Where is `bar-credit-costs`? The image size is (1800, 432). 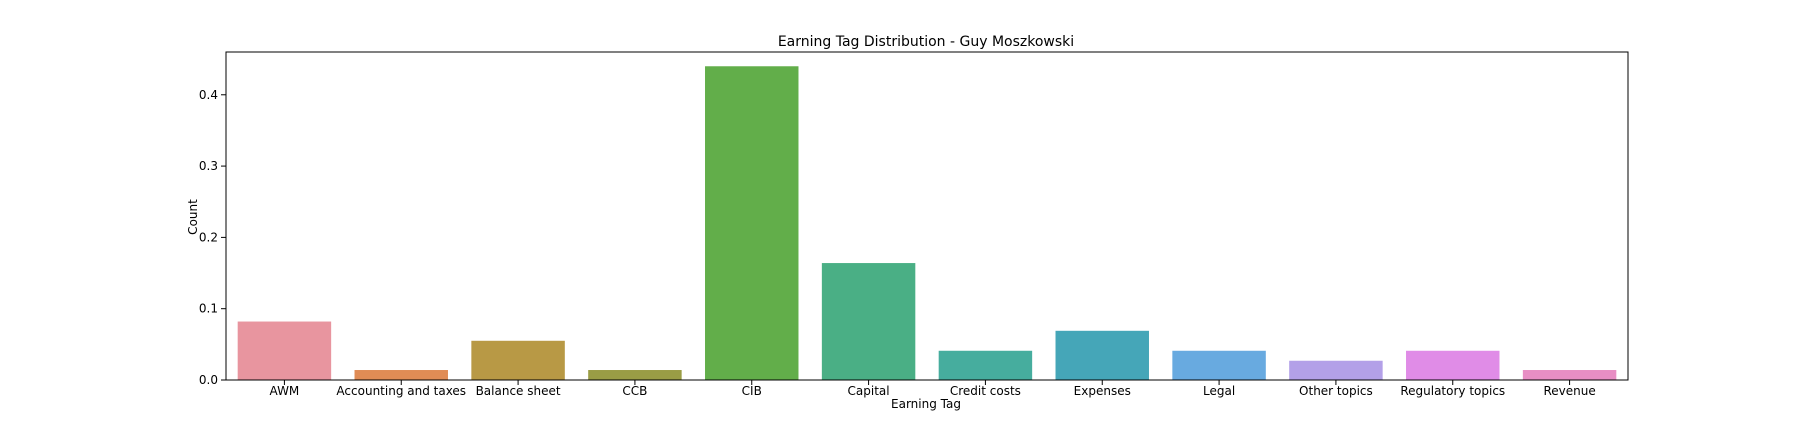 bar-credit-costs is located at coordinates (985, 365).